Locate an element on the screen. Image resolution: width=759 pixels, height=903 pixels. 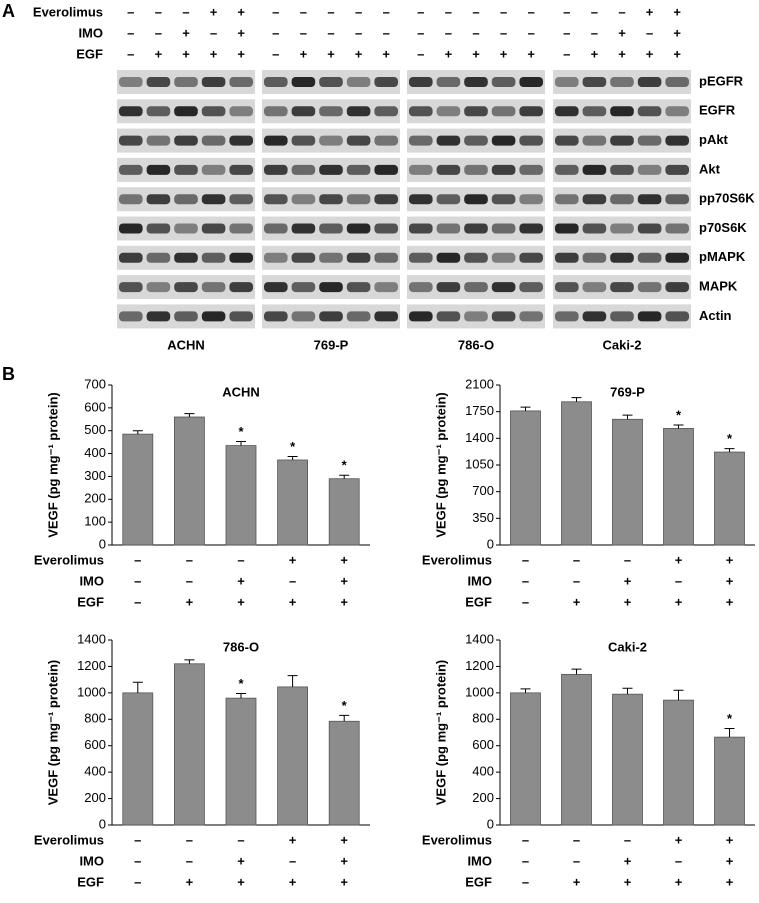
significance-mark: * is located at coordinates (241, 431).